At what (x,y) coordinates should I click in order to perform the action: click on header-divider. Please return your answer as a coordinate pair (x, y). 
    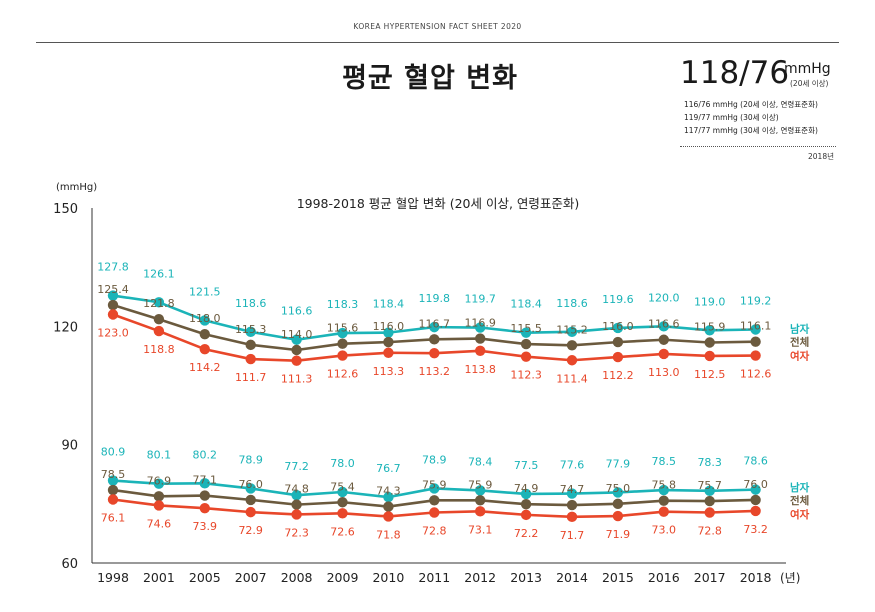
    Looking at the image, I should click on (437, 42).